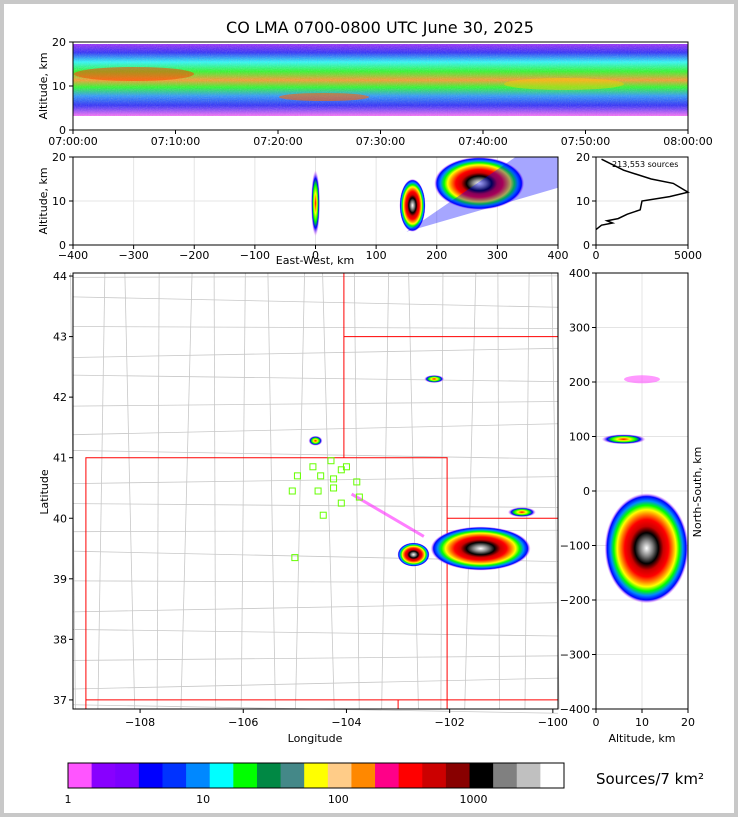 This screenshot has height=817, width=738. I want to click on p1-ytick-label: 10, so click(59, 86).